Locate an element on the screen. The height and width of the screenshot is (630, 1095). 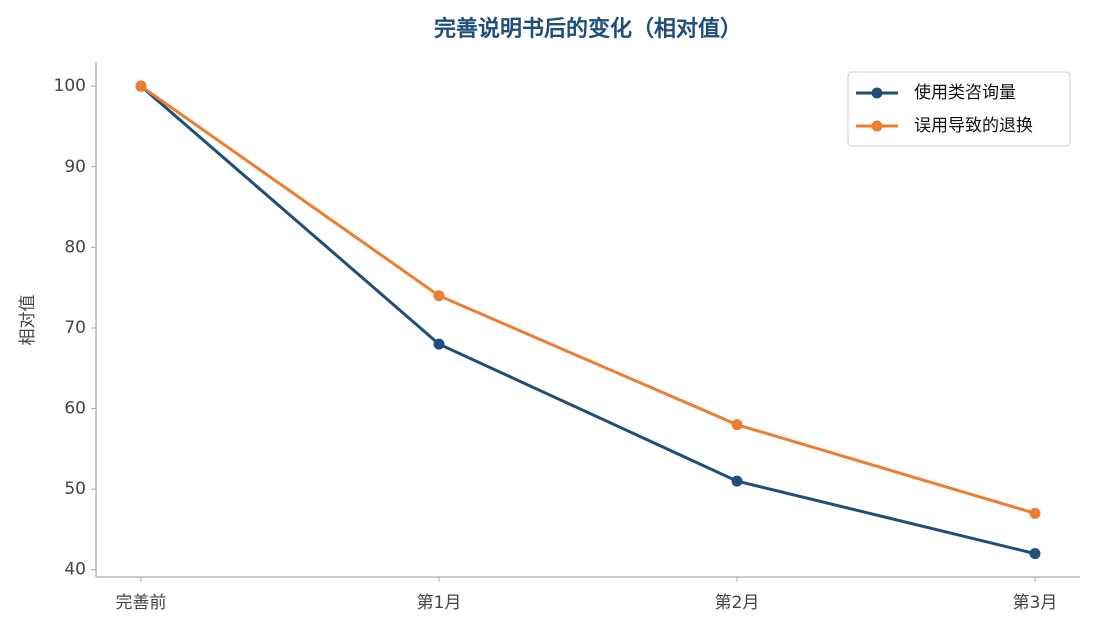
y-tick-label: 90 is located at coordinates (75, 167).